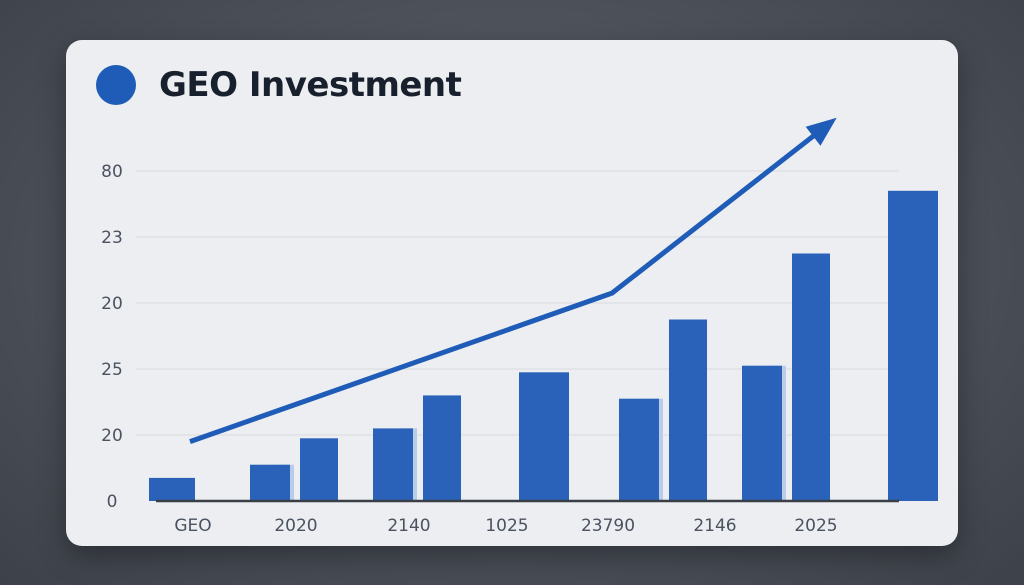  What do you see at coordinates (112, 502) in the screenshot?
I see `y-tick-label: 0` at bounding box center [112, 502].